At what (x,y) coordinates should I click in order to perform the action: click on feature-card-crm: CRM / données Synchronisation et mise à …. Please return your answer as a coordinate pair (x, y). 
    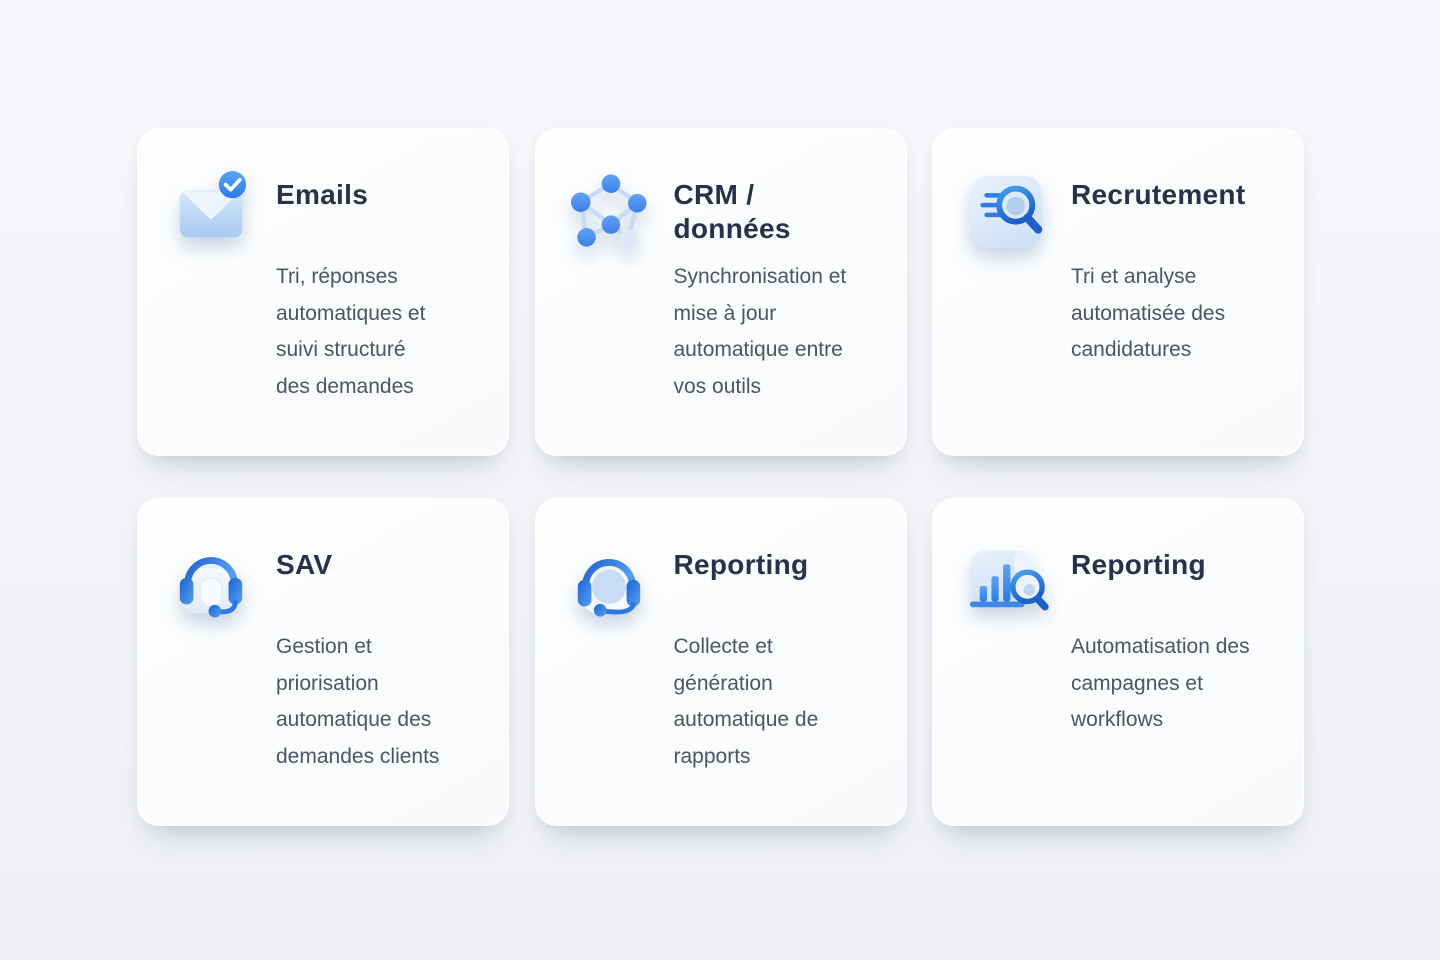
    Looking at the image, I should click on (720, 292).